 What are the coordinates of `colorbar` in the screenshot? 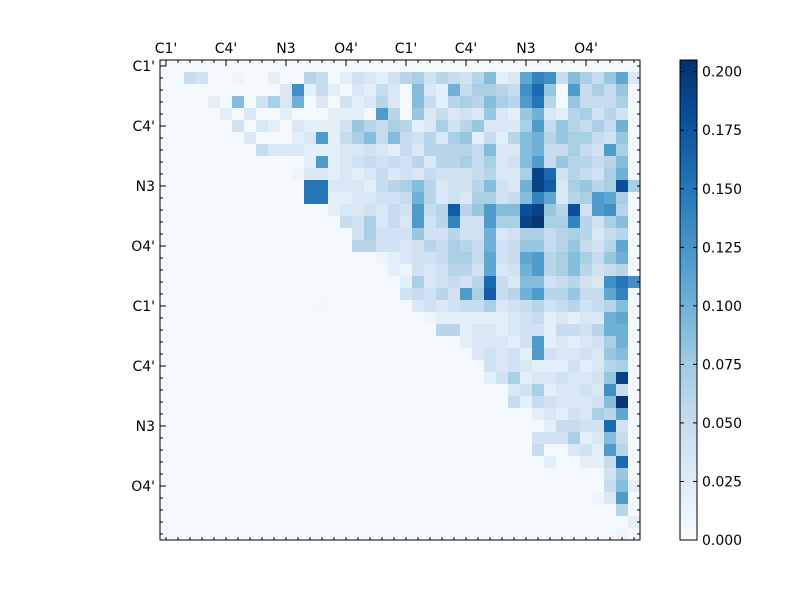 It's located at (688, 300).